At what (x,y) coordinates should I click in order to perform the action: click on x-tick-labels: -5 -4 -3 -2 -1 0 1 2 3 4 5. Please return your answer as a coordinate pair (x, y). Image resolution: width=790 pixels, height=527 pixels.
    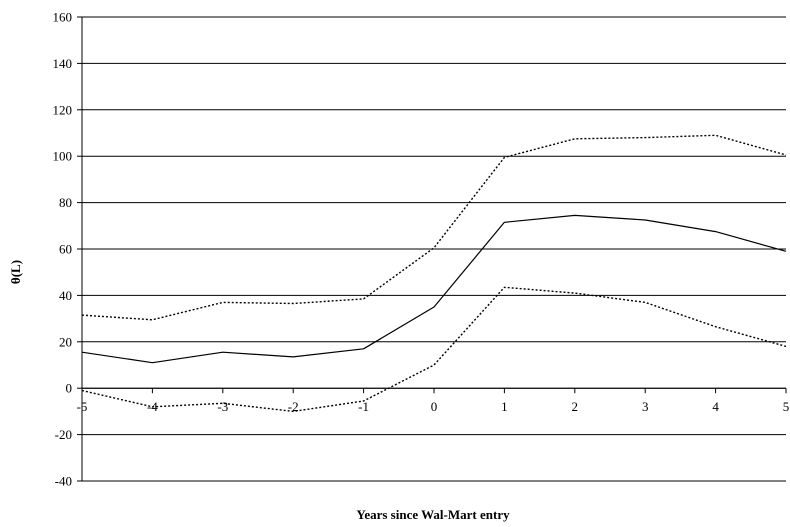
    Looking at the image, I should click on (433, 406).